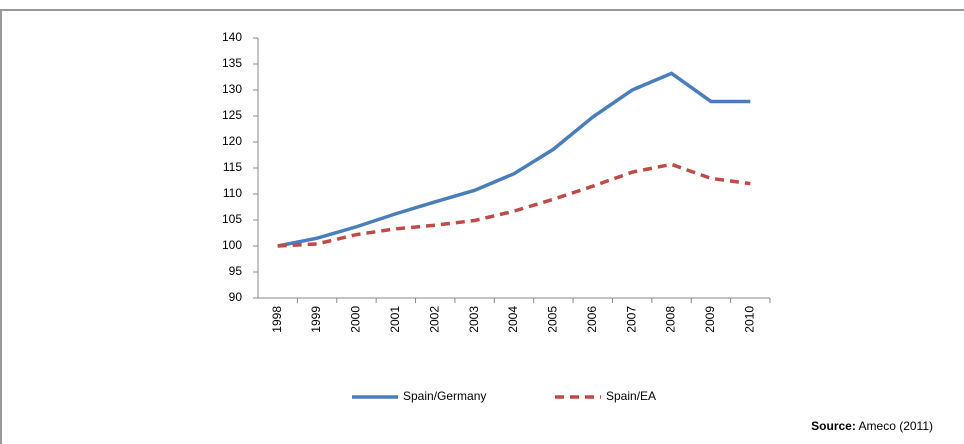 Image resolution: width=964 pixels, height=444 pixels. Describe the element at coordinates (236, 297) in the screenshot. I see `y-tick-label: 90` at that location.